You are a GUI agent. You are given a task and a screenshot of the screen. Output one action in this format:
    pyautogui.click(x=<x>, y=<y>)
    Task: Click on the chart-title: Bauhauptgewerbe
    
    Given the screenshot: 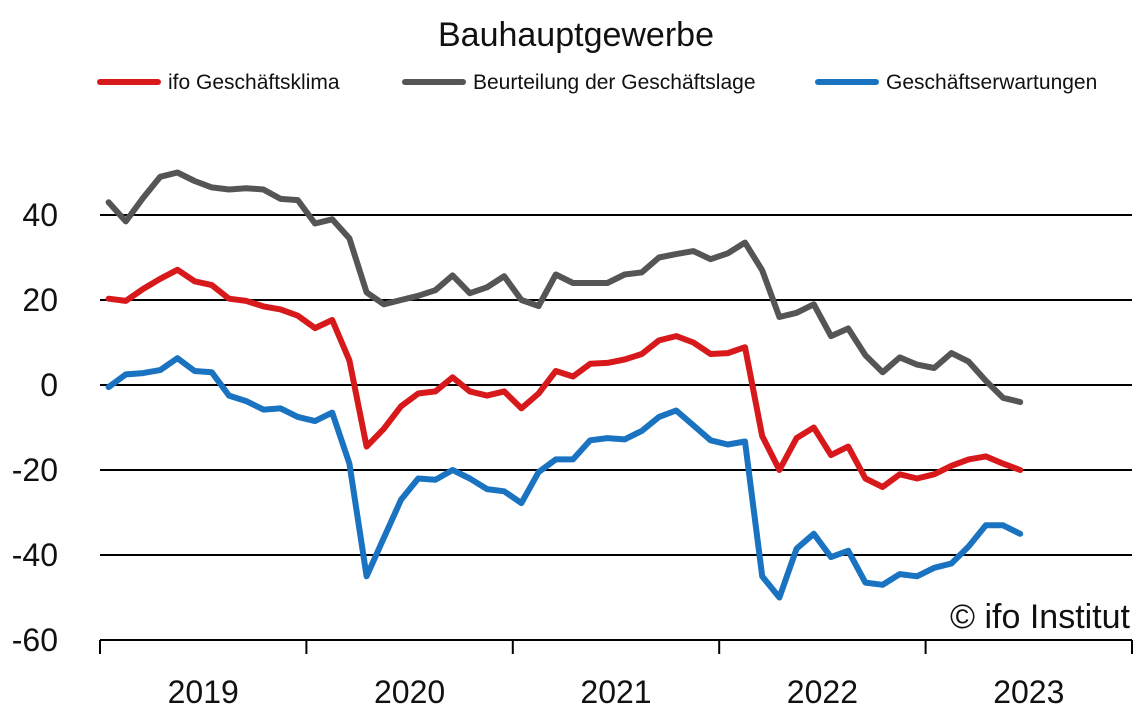 What is the action you would take?
    pyautogui.click(x=576, y=35)
    